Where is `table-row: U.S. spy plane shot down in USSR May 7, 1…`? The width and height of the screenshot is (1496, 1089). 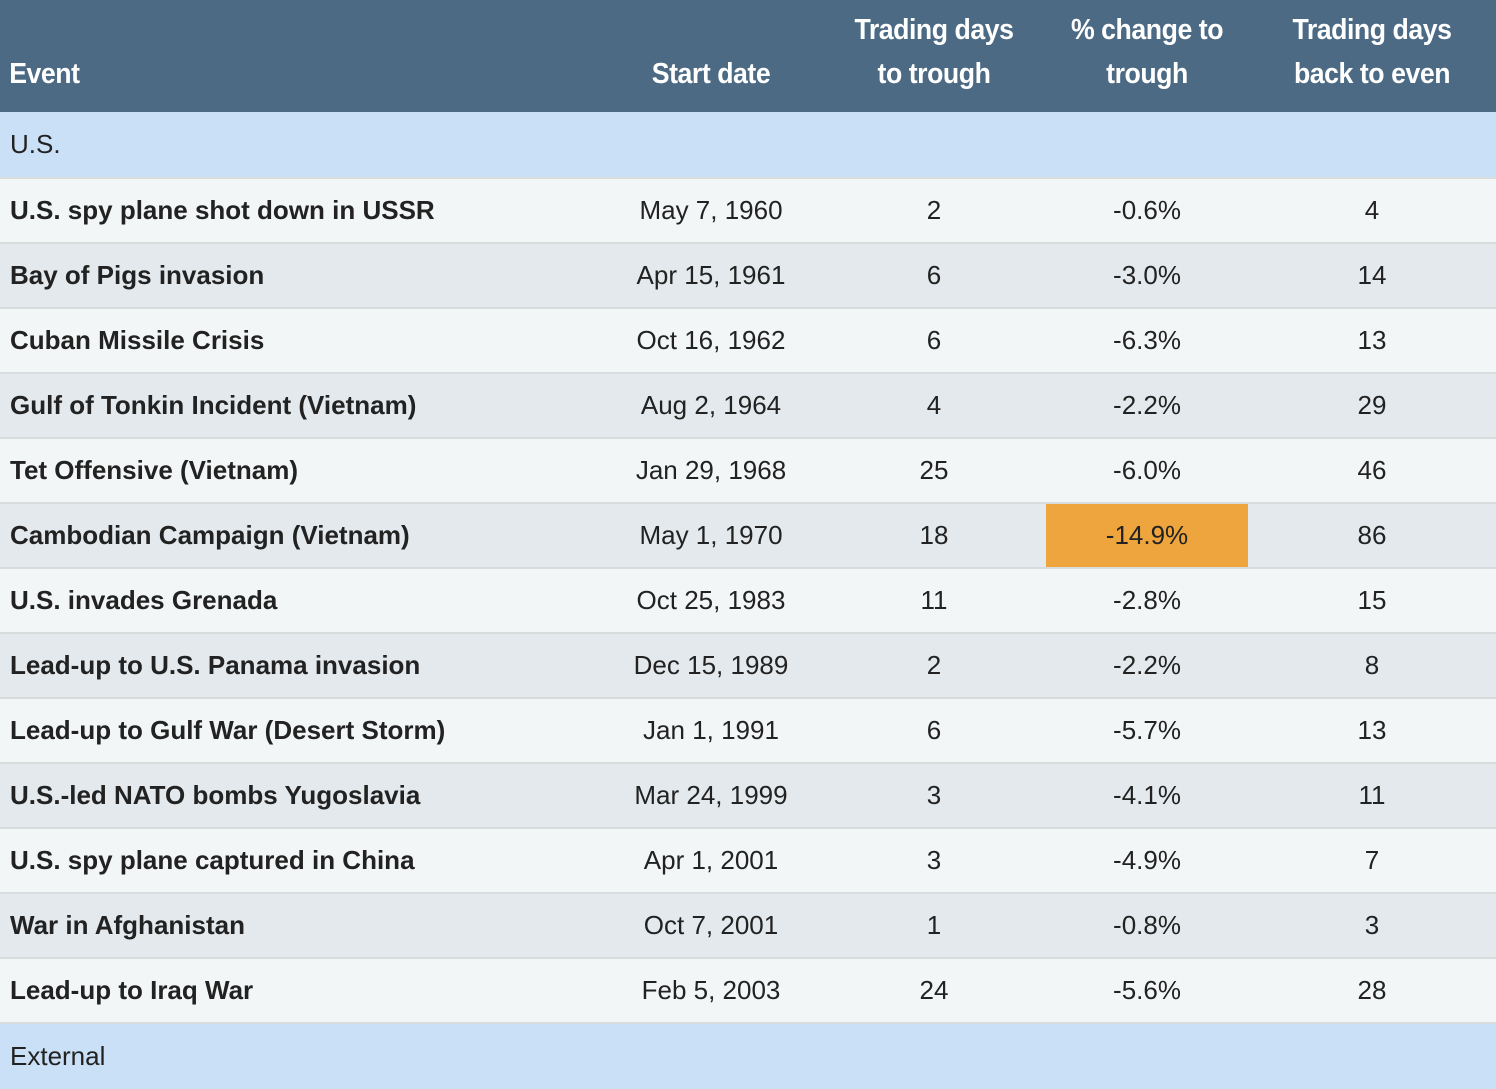 table-row: U.S. spy plane shot down in USSR May 7, 1… is located at coordinates (748, 210).